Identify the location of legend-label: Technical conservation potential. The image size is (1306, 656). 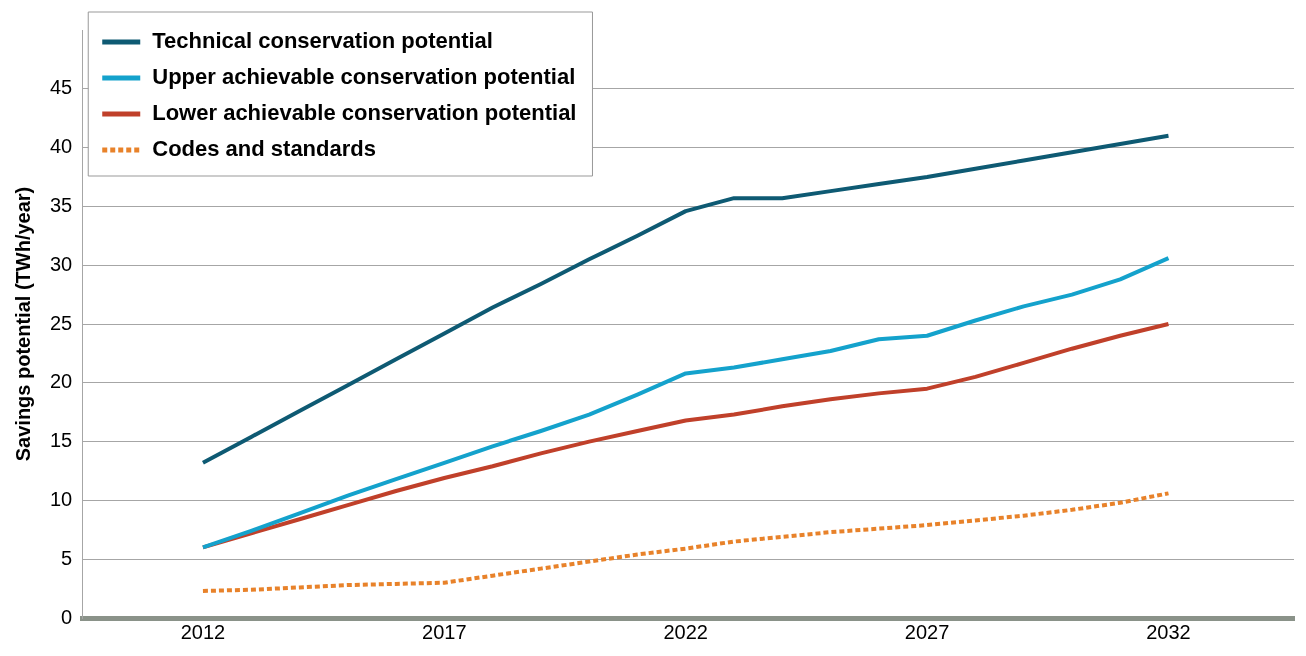
(322, 41).